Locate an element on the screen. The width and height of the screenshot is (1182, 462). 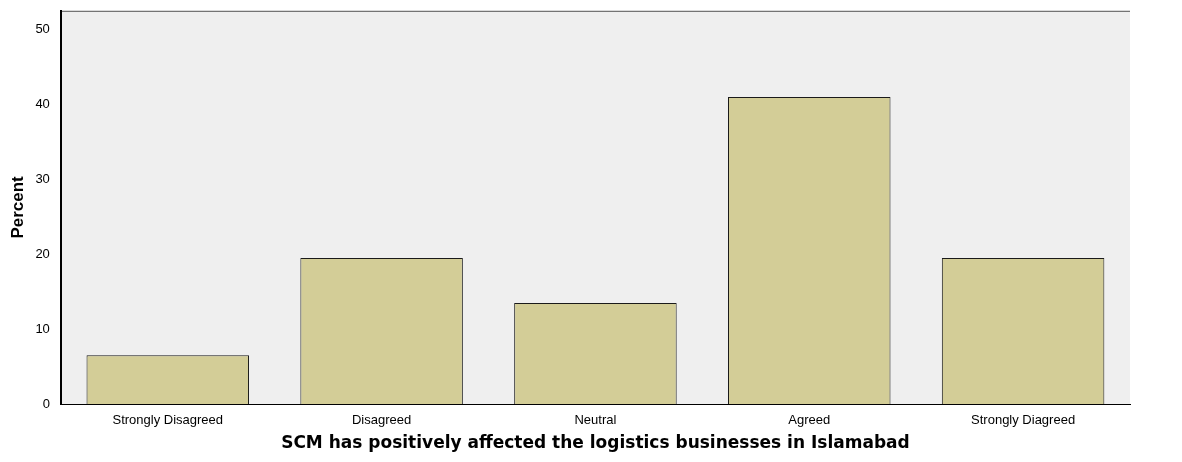
x-tick-label: Neutral is located at coordinates (595, 420).